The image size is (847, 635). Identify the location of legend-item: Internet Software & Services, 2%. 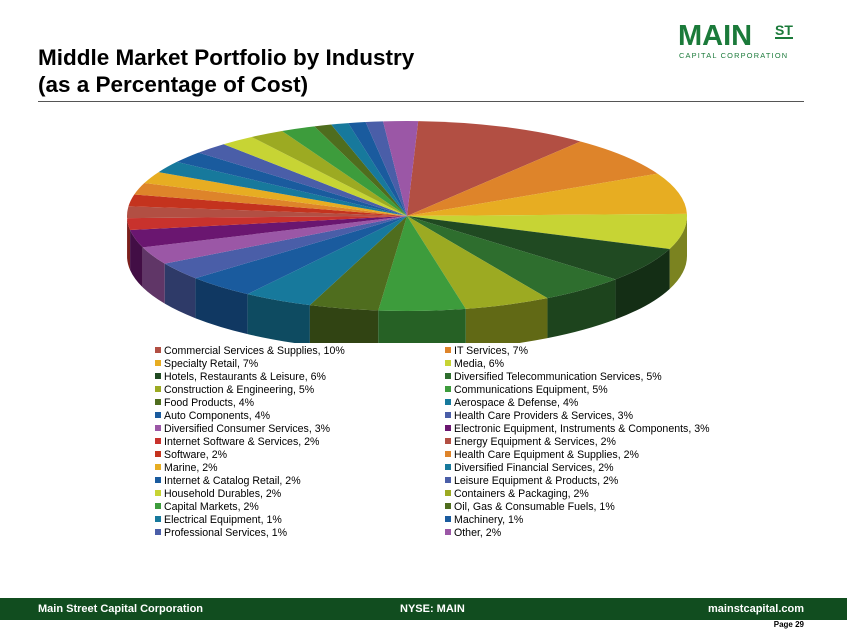
(237, 442).